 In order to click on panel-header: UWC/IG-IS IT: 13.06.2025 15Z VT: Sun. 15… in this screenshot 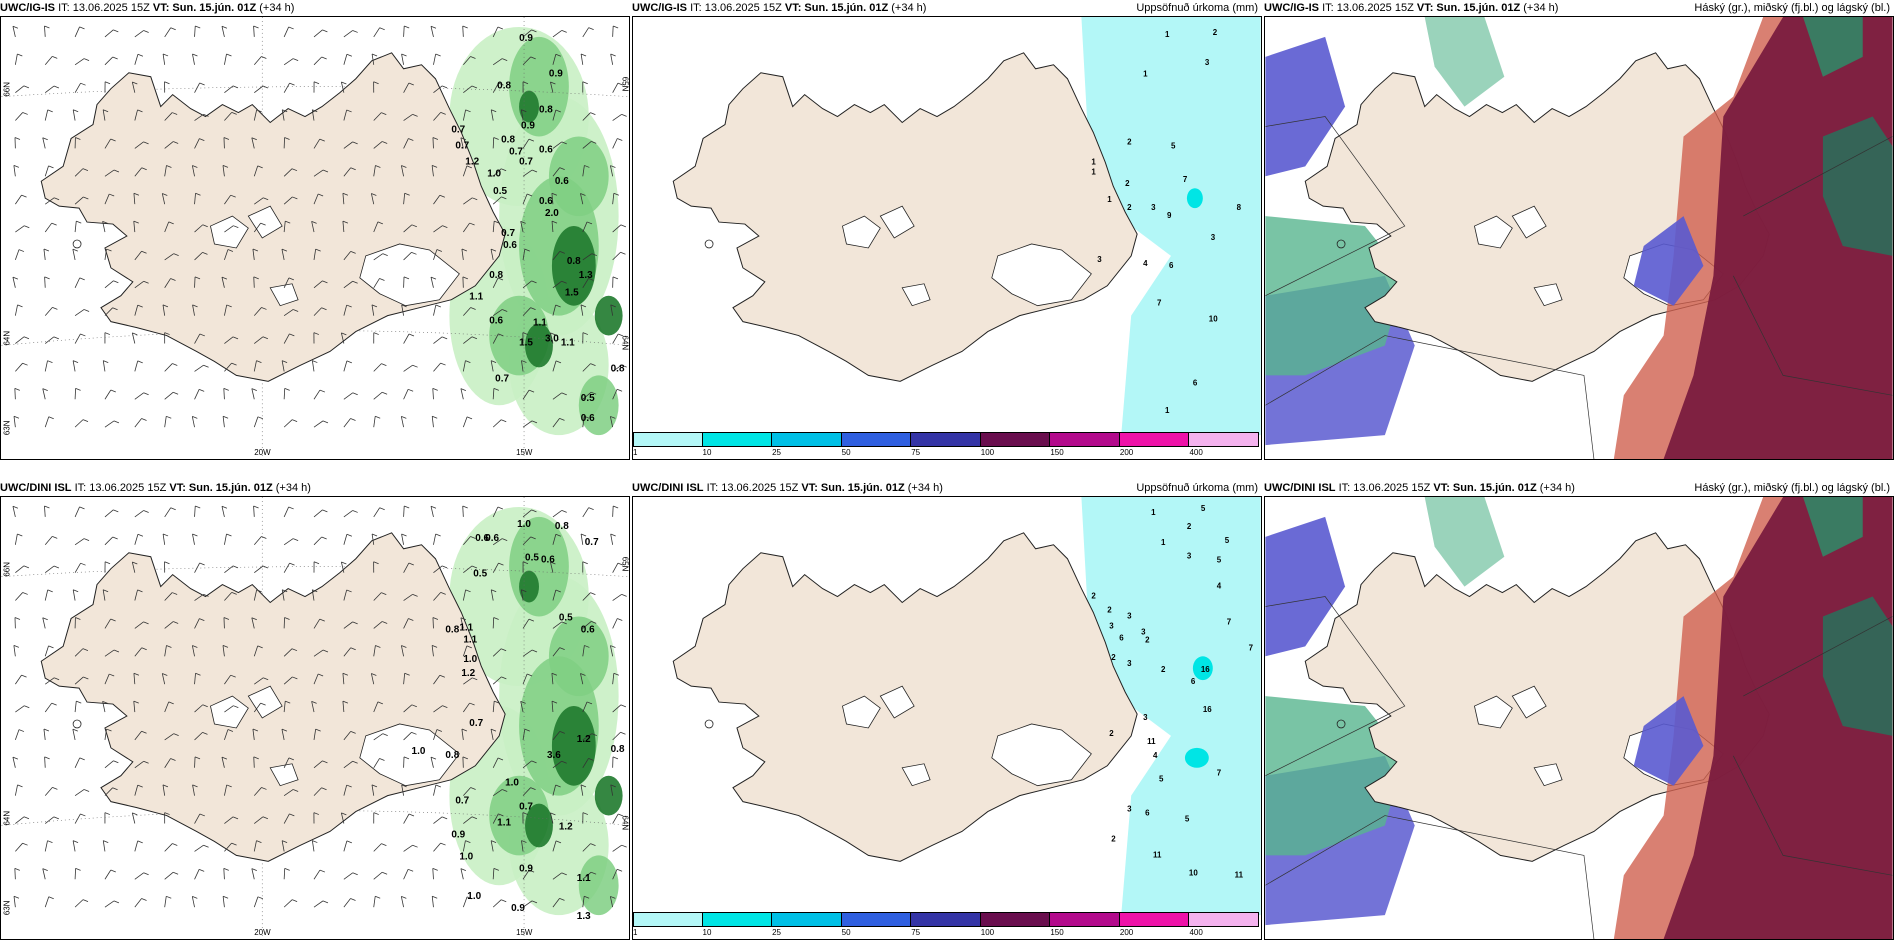, I will do `click(1579, 8)`.